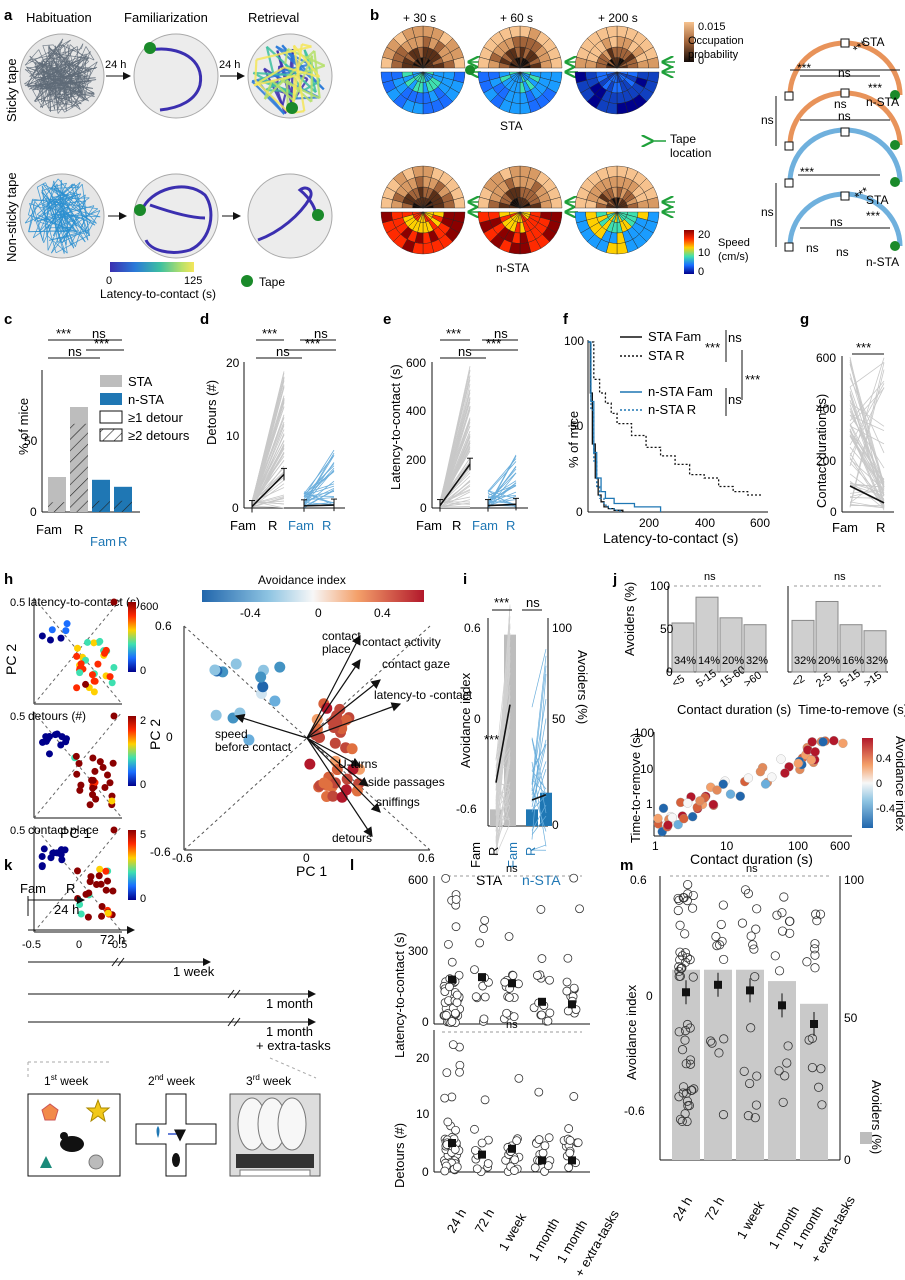 Image resolution: width=905 pixels, height=1280 pixels. What do you see at coordinates (512, 869) in the screenshot?
I see `l-ns: ns` at bounding box center [512, 869].